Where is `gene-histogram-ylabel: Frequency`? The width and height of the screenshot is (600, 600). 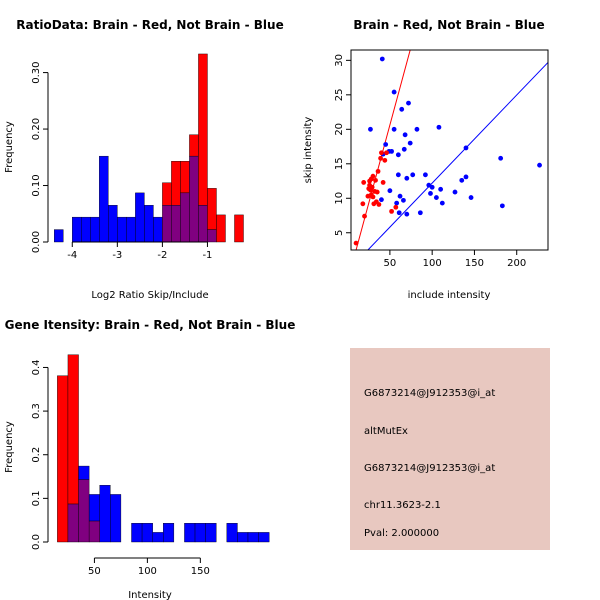
gene-histogram-ylabel: Frequency is located at coordinates (9, 447).